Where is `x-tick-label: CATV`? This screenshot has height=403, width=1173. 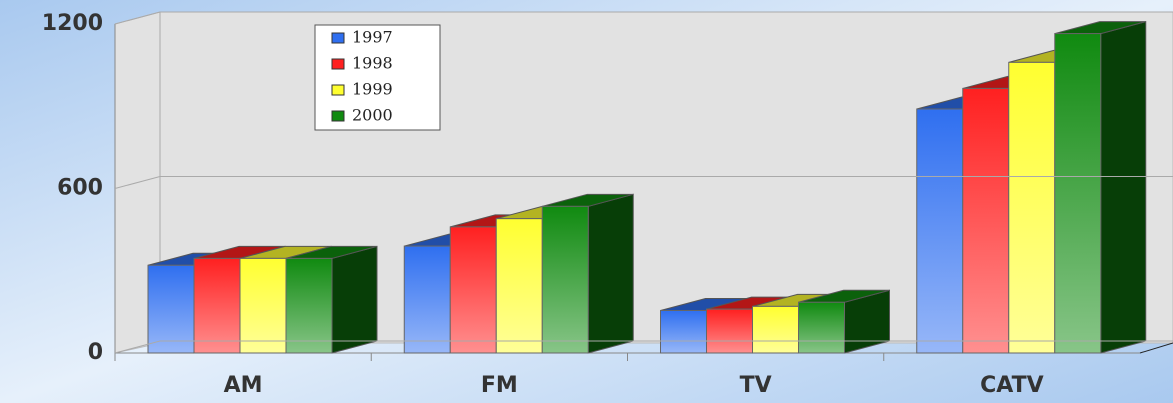 x-tick-label: CATV is located at coordinates (1012, 385).